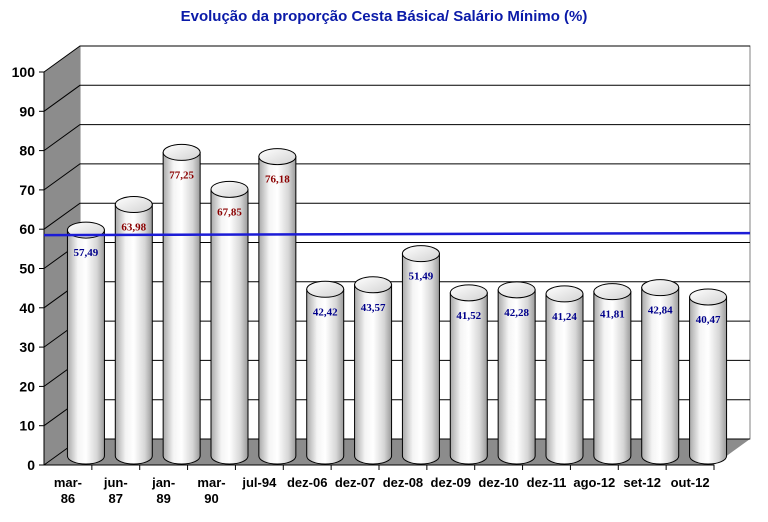 Image resolution: width=768 pixels, height=522 pixels. Describe the element at coordinates (373, 308) in the screenshot. I see `data-label: 43,57` at that location.